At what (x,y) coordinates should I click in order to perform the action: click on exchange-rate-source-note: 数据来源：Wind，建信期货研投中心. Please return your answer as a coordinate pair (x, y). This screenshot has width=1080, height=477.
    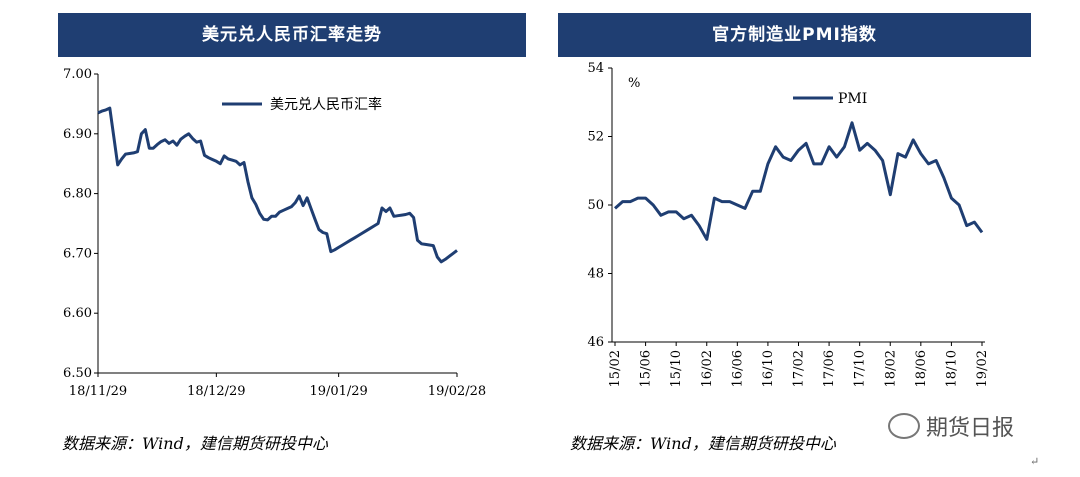
    Looking at the image, I should click on (195, 443).